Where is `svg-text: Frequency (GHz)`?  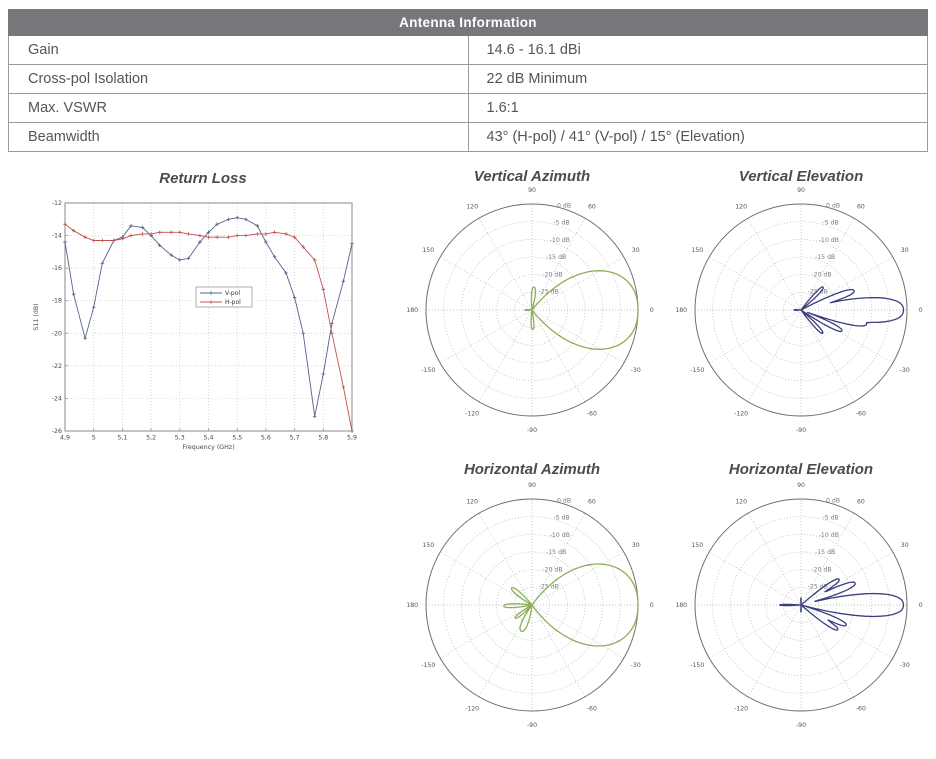
svg-text: Frequency (GHz) is located at coordinates (208, 447).